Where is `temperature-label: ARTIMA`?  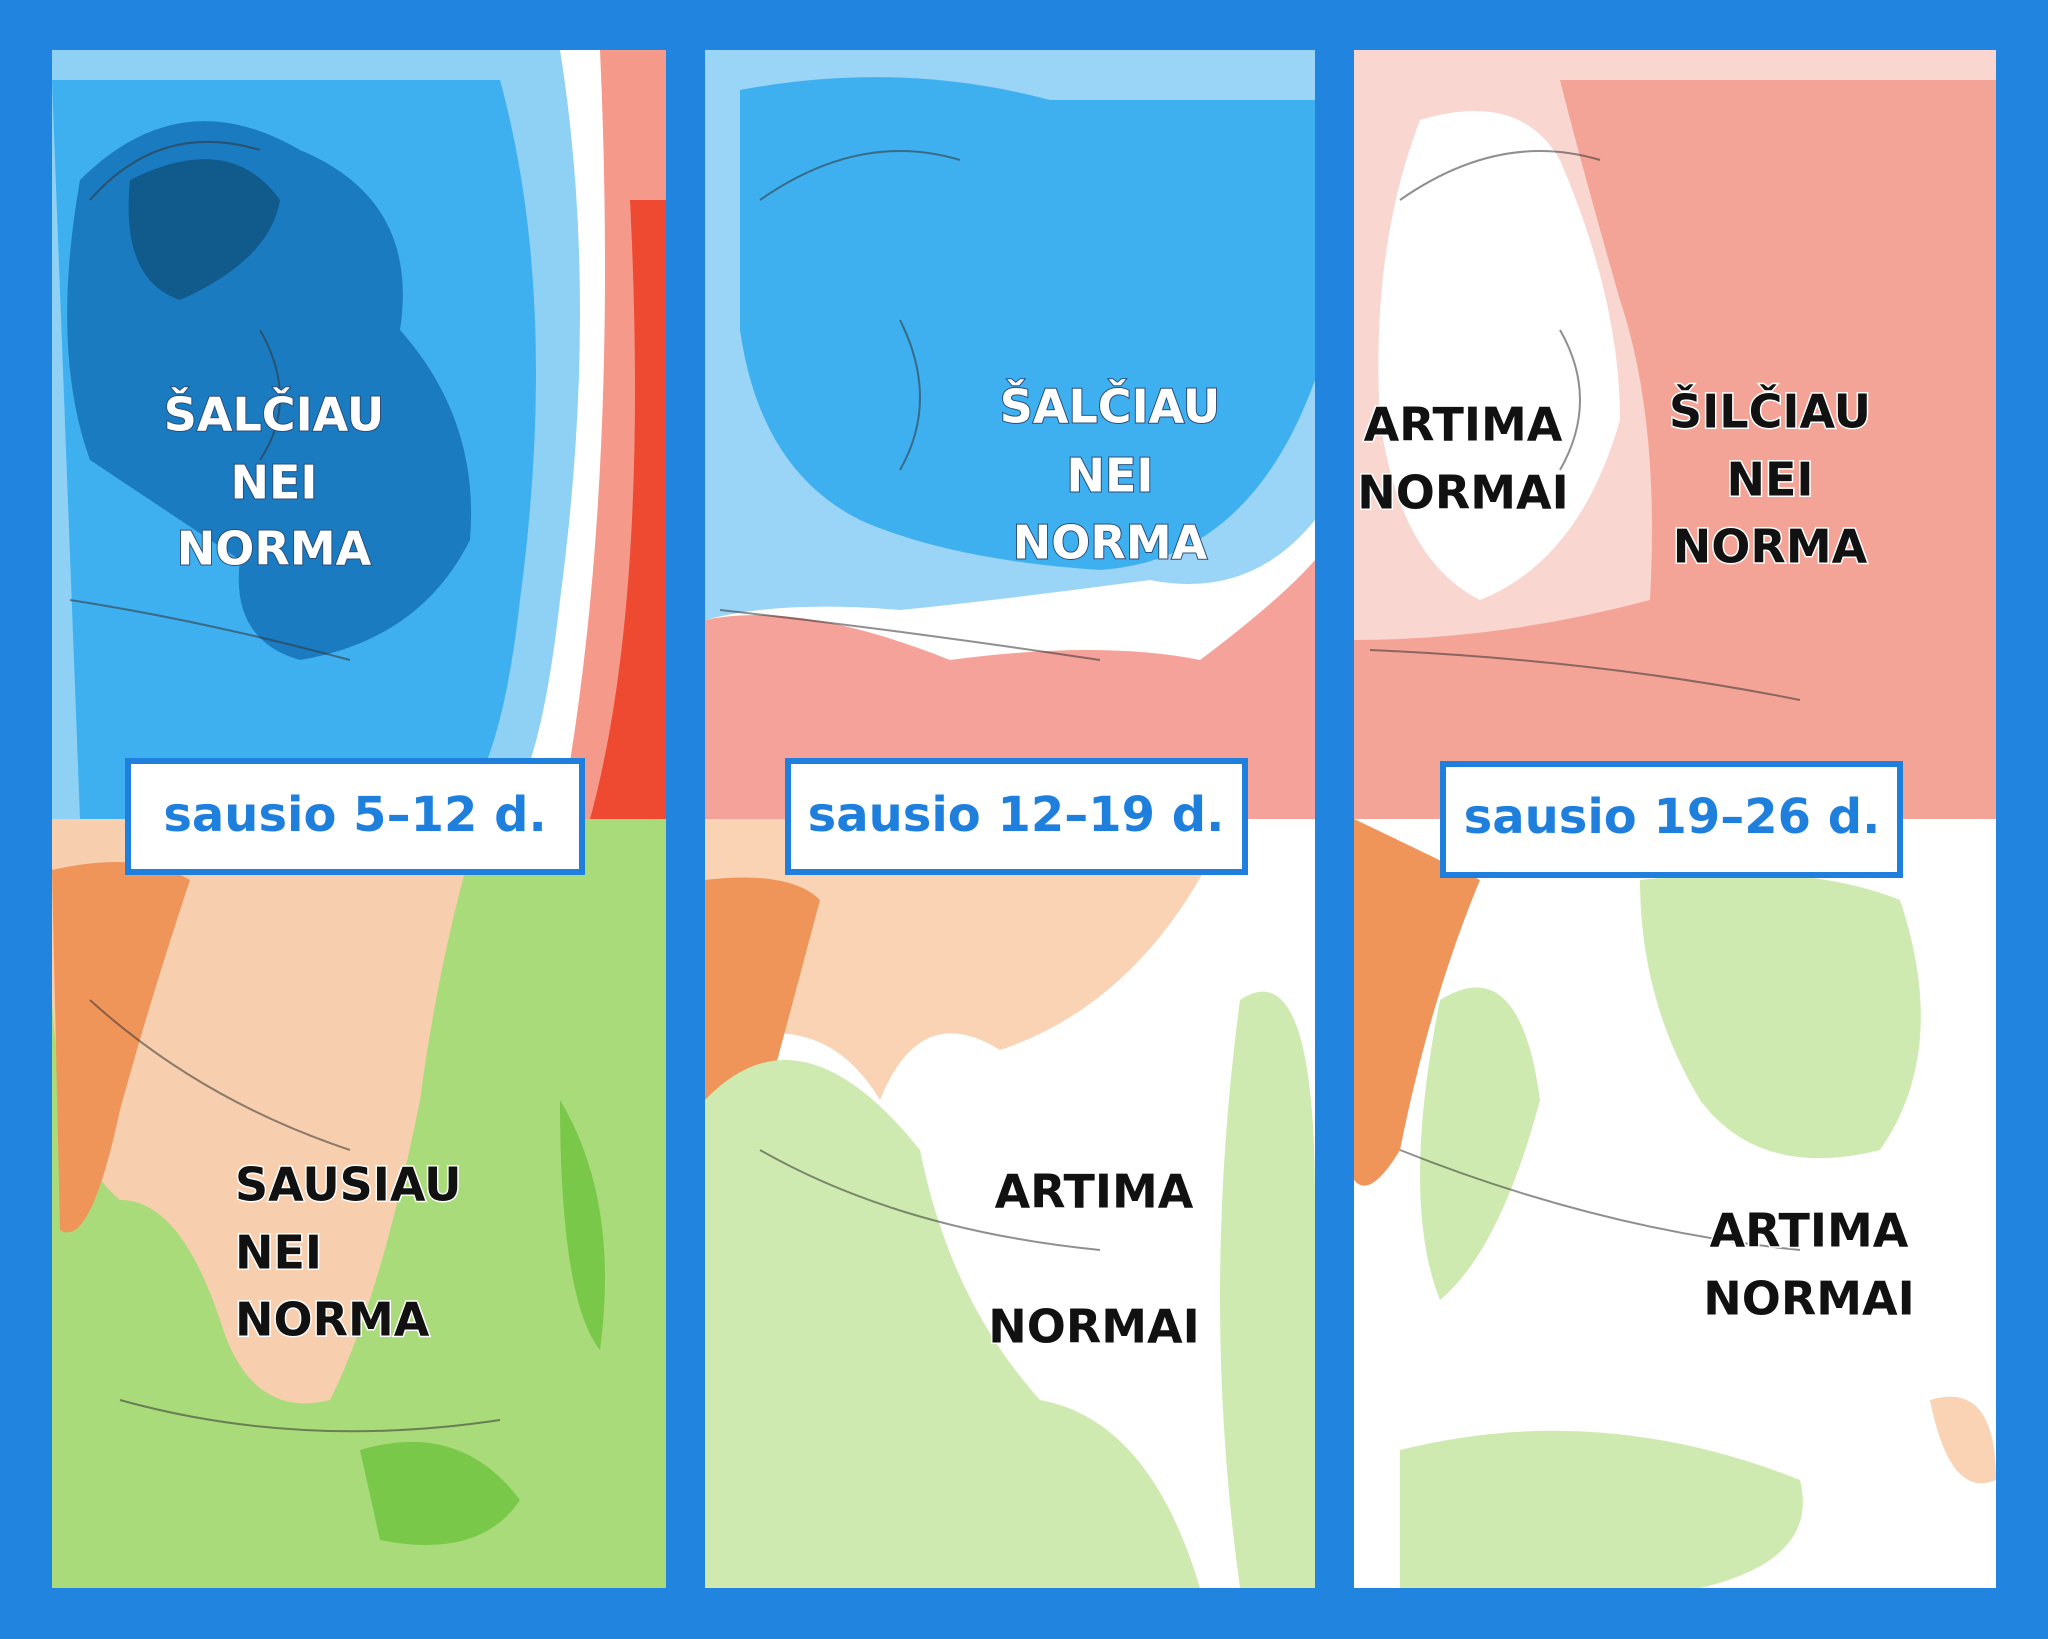
temperature-label: ARTIMA is located at coordinates (1463, 425).